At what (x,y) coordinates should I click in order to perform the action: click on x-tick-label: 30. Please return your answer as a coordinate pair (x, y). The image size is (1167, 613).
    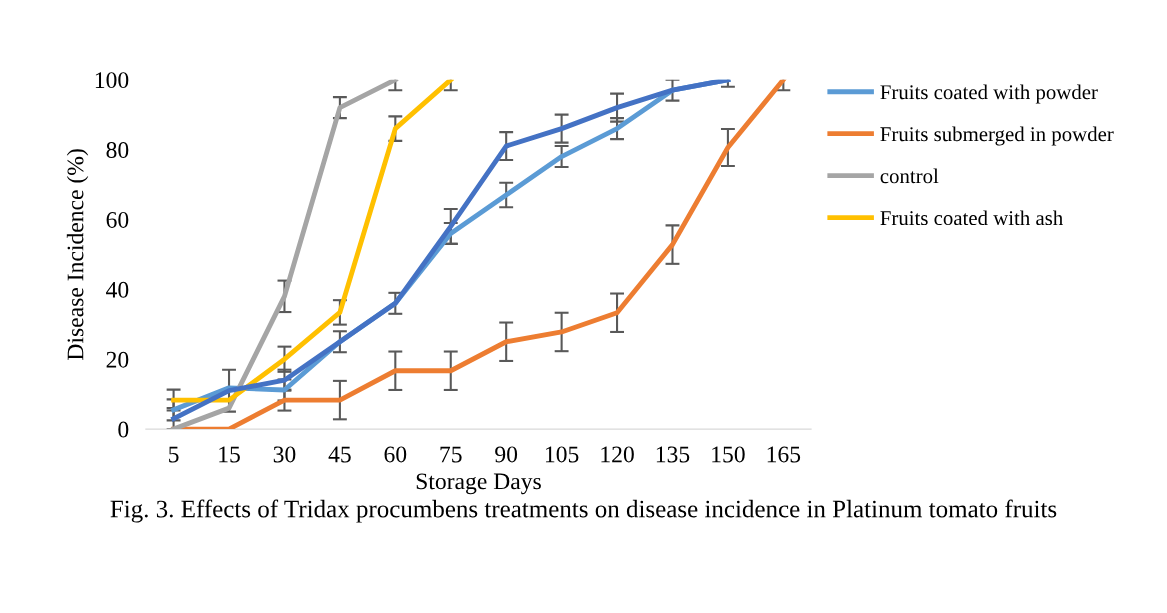
    Looking at the image, I should click on (284, 454).